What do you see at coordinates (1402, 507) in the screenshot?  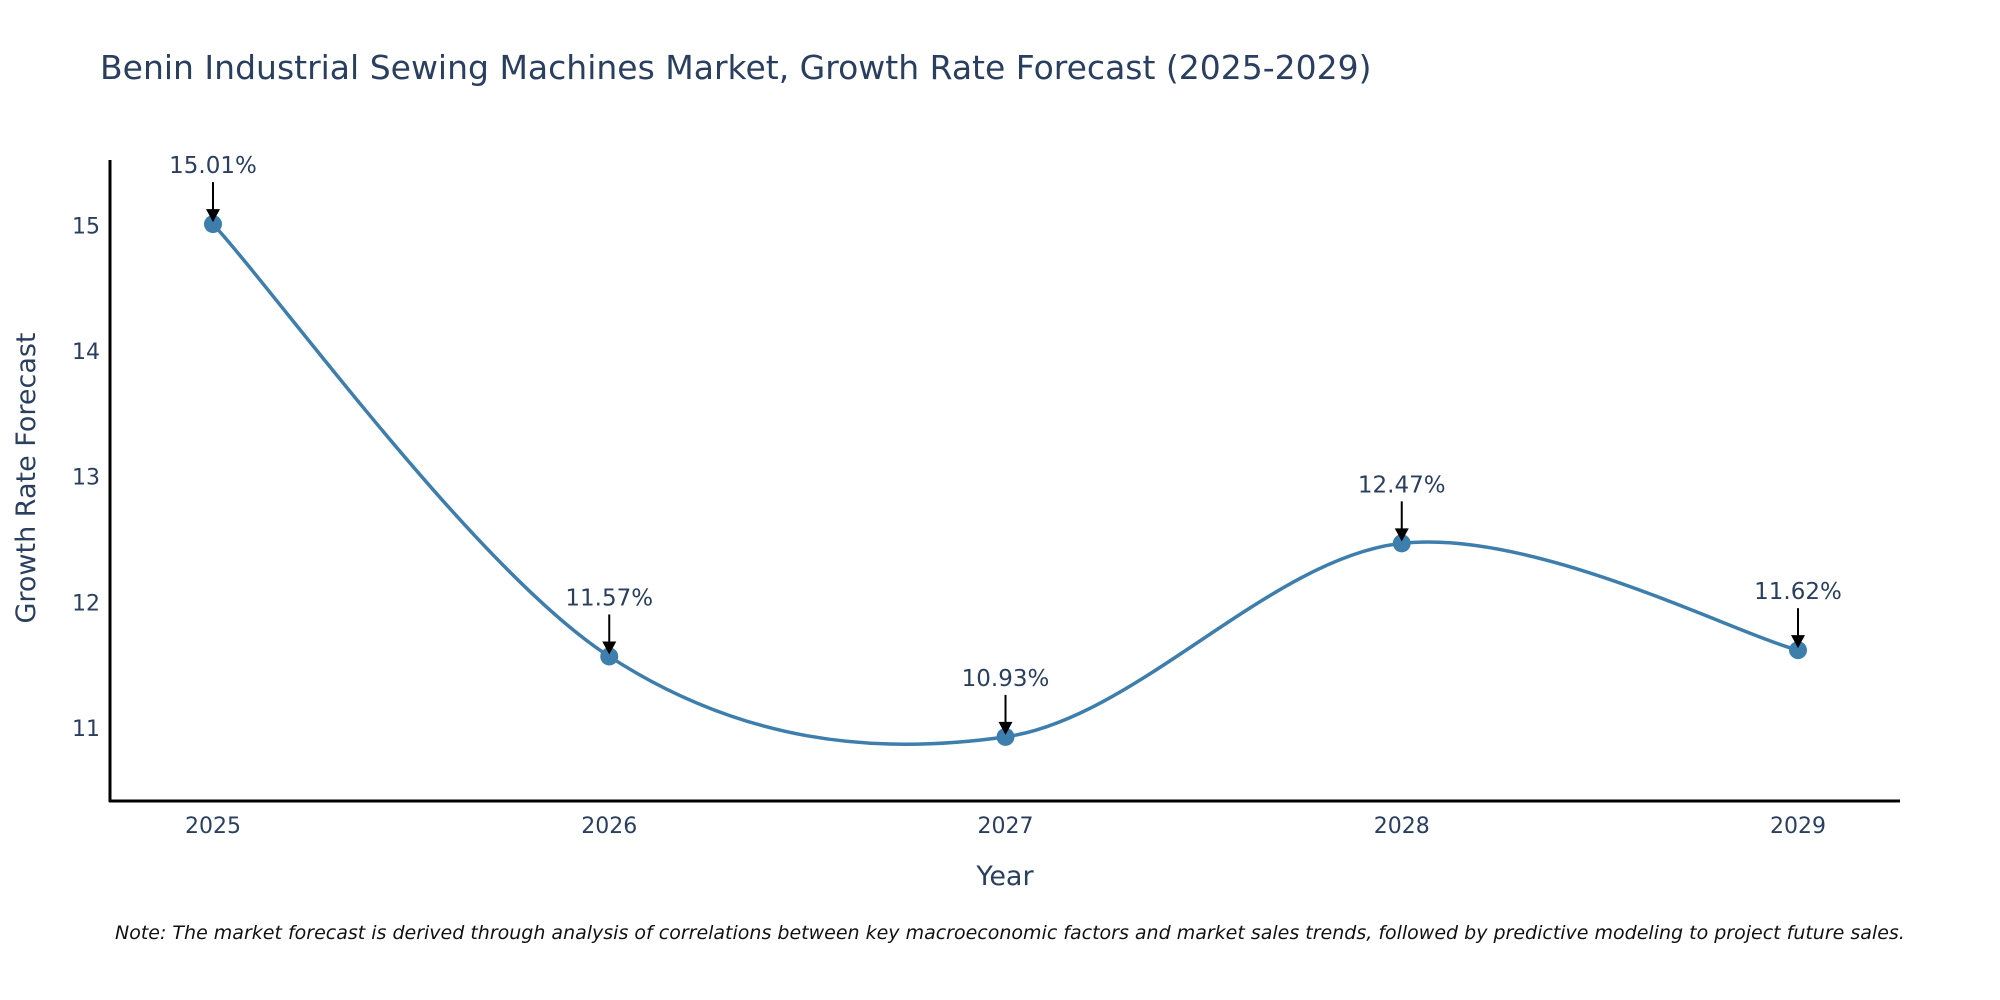 I see `data-annotation: 12.47%` at bounding box center [1402, 507].